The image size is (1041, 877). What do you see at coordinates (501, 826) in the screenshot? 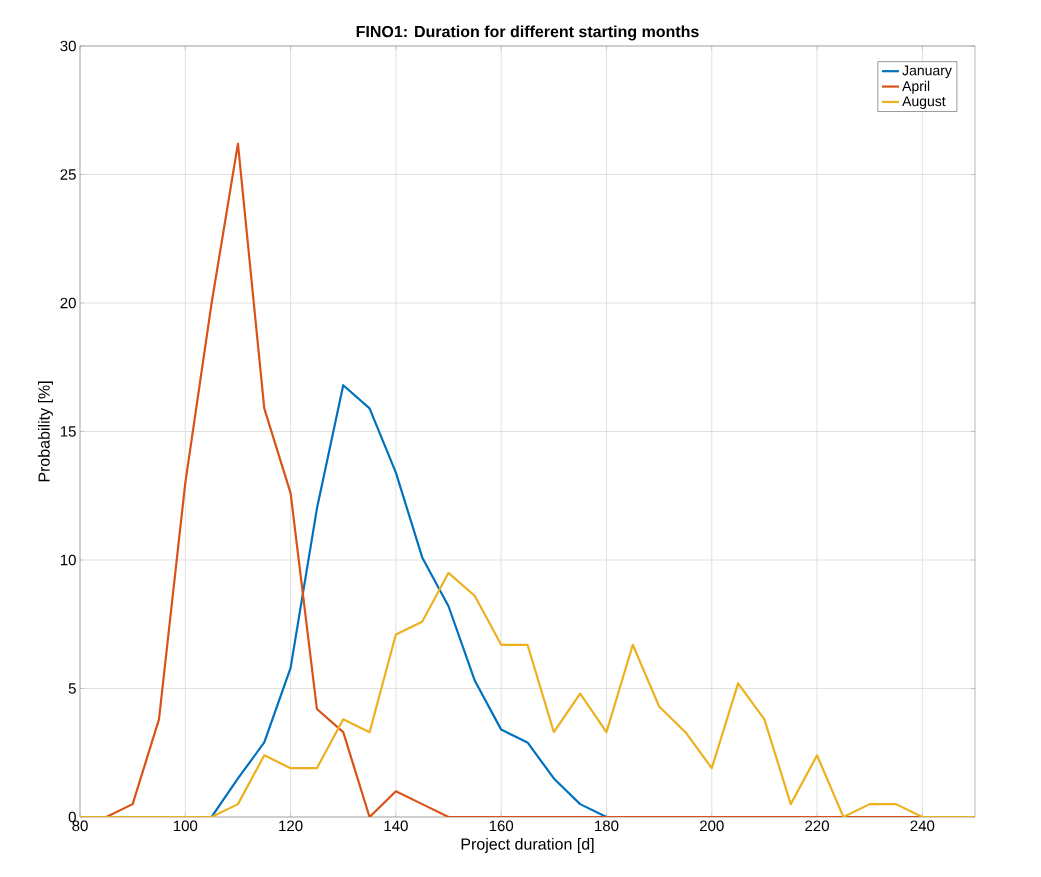
I see `x-tick-label: 160` at bounding box center [501, 826].